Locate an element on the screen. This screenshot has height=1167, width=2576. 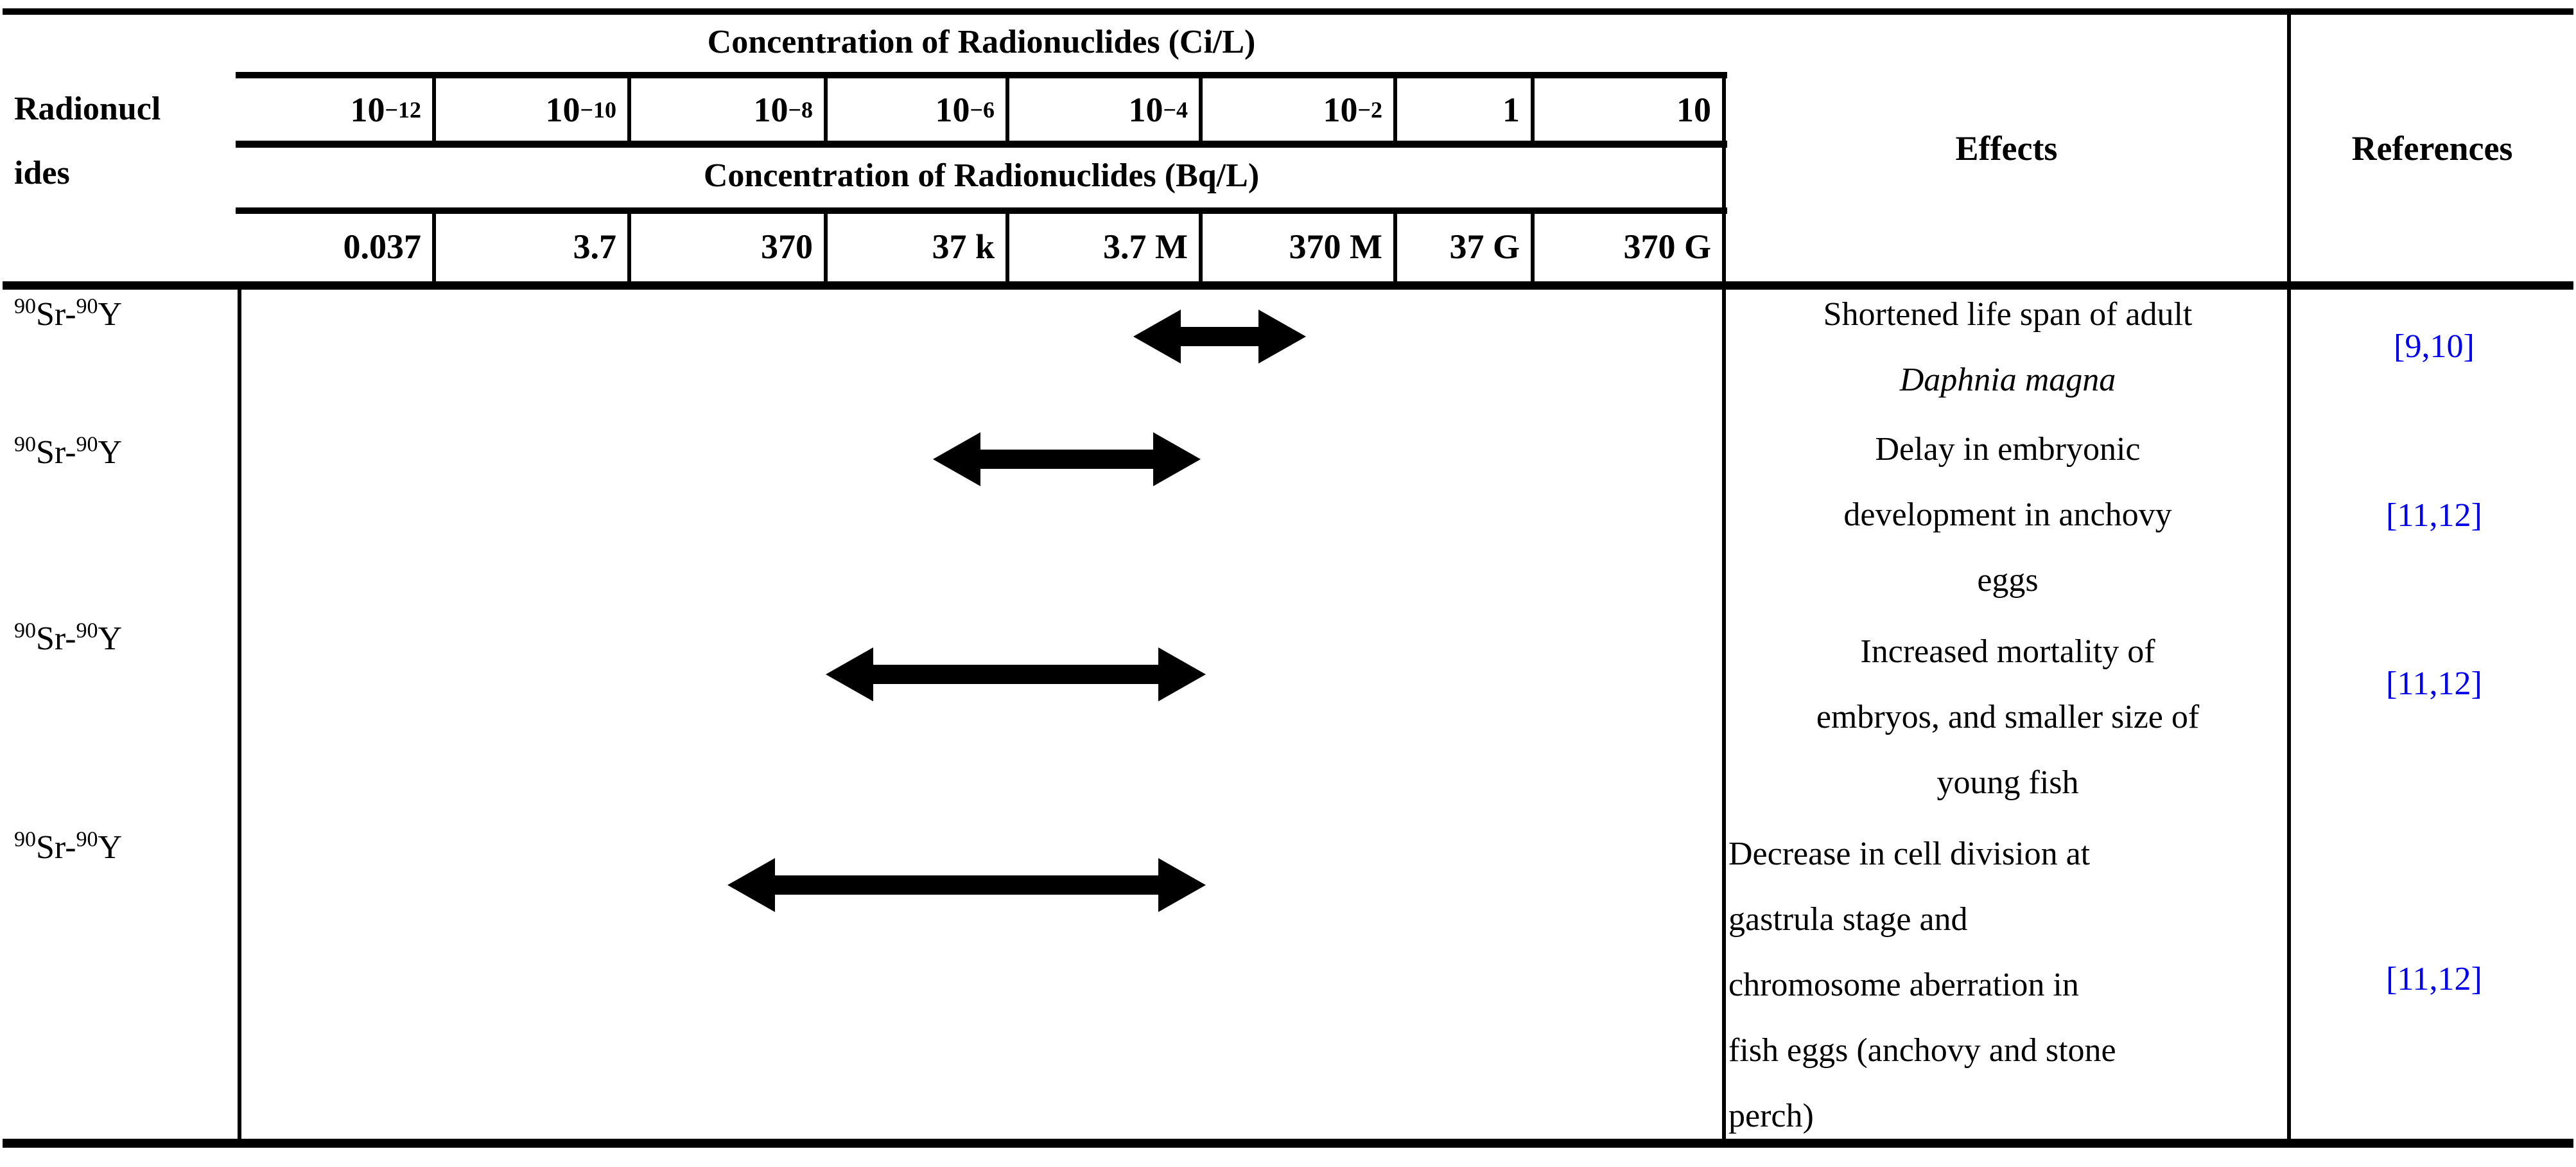
bq-scale-cell: 0.037 is located at coordinates (329, 246).